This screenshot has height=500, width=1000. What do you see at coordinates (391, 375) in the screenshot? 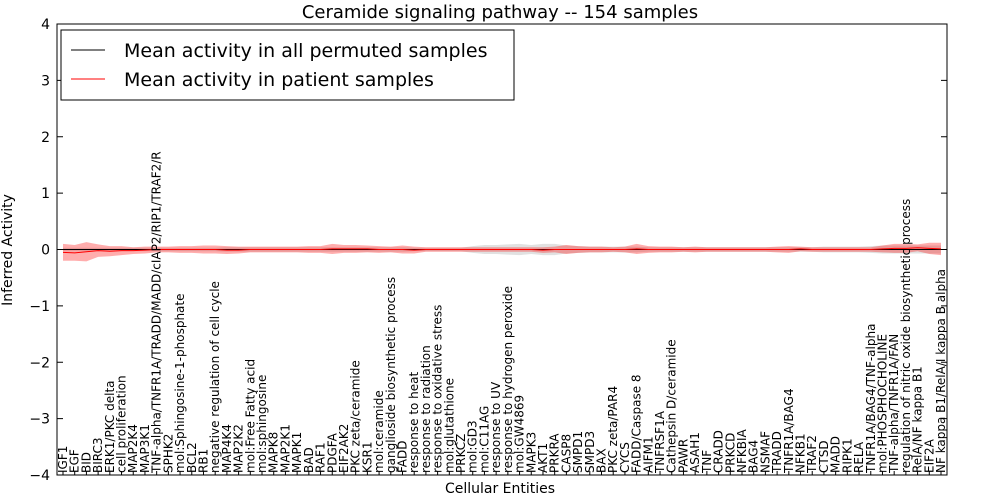
I see `x-tick-label: ganglioside biosynthetic process` at bounding box center [391, 375].